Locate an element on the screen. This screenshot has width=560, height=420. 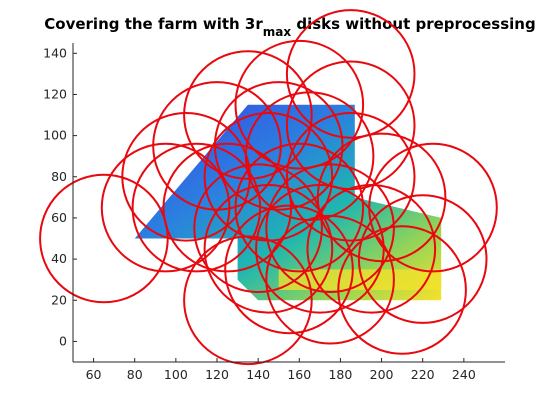
x-tick-label-60: 60 is located at coordinates (94, 374).